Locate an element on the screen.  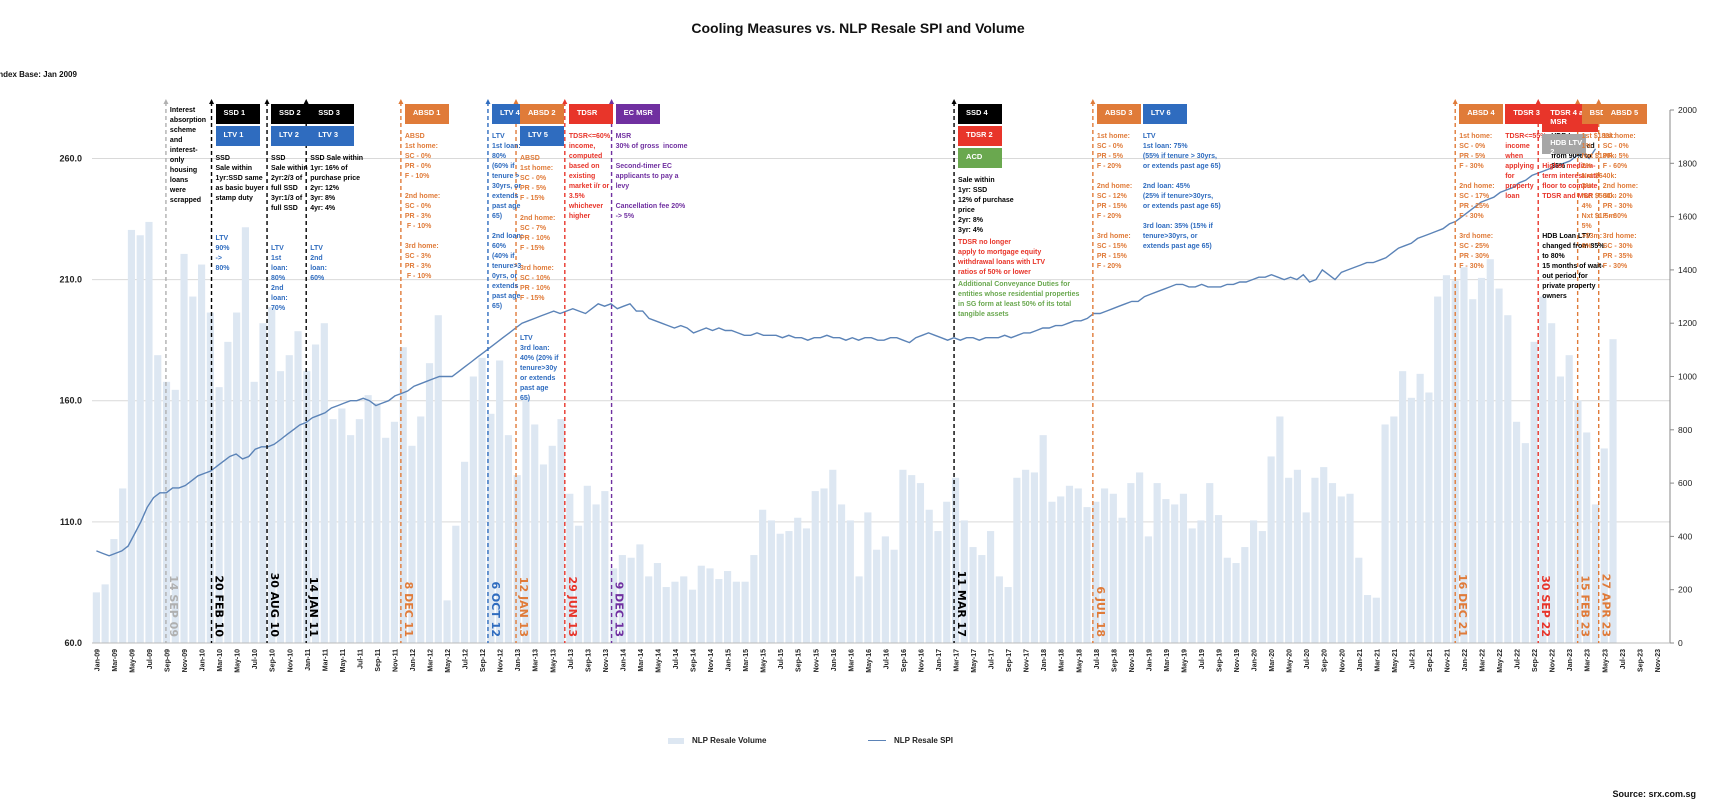
x-tick-label: May-09 is located at coordinates (132, 661).